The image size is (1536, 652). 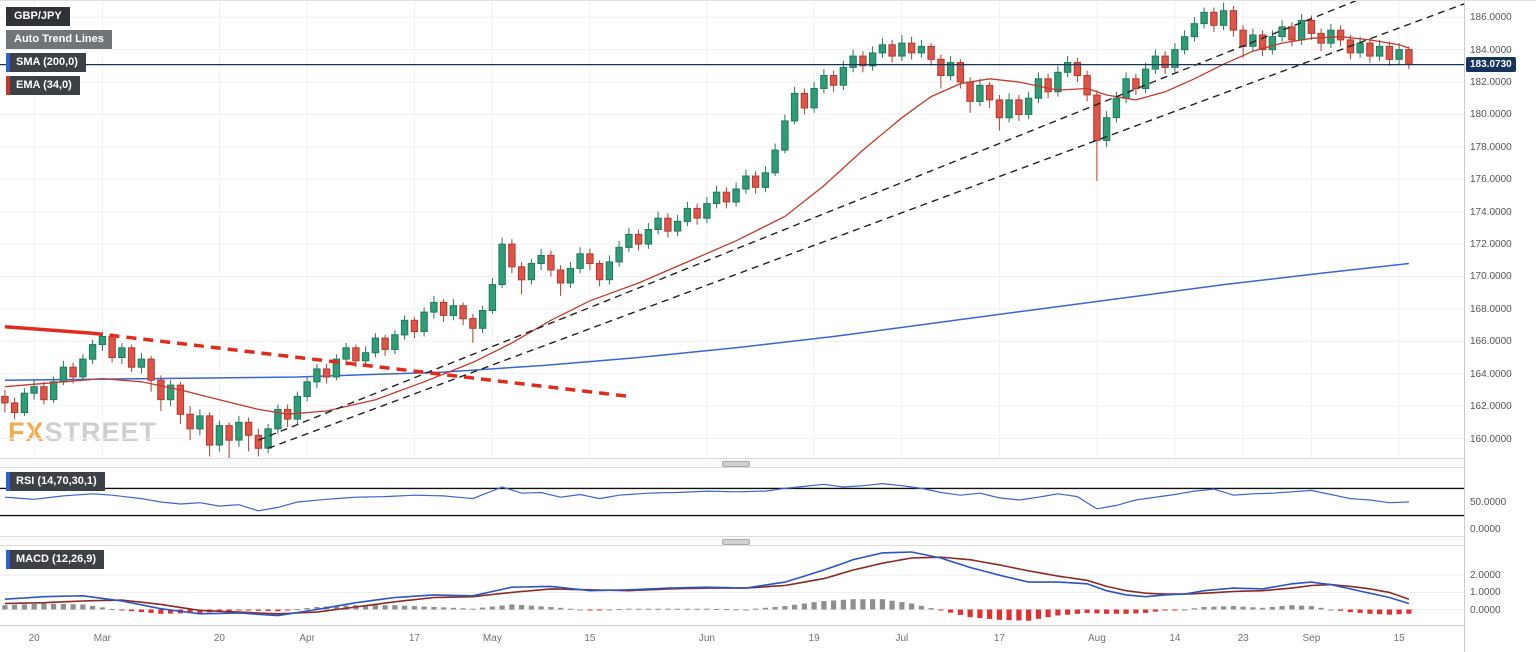 I want to click on time-tick-label: 14, so click(x=1175, y=638).